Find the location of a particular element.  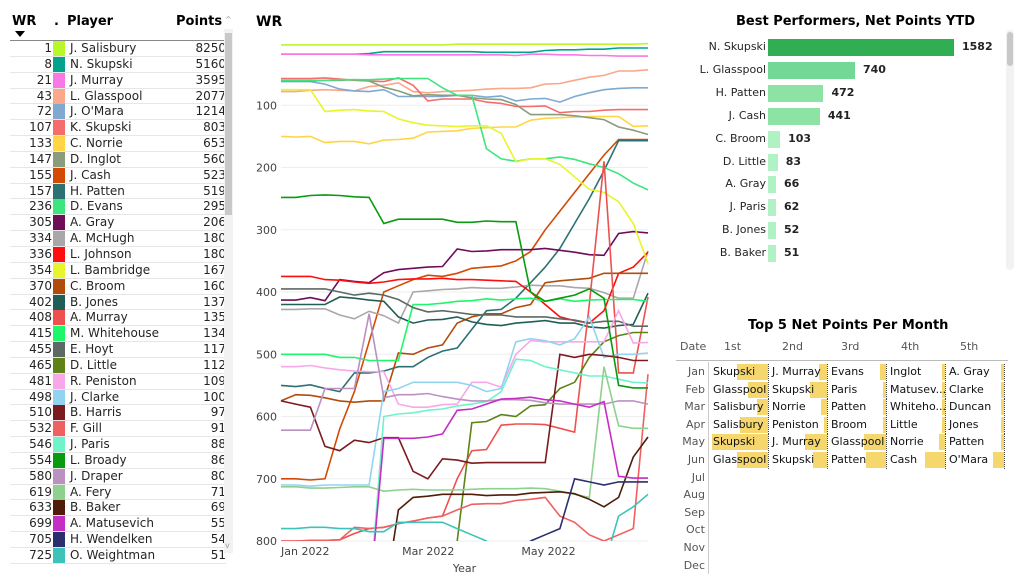

header-points: Points is located at coordinates (199, 21).